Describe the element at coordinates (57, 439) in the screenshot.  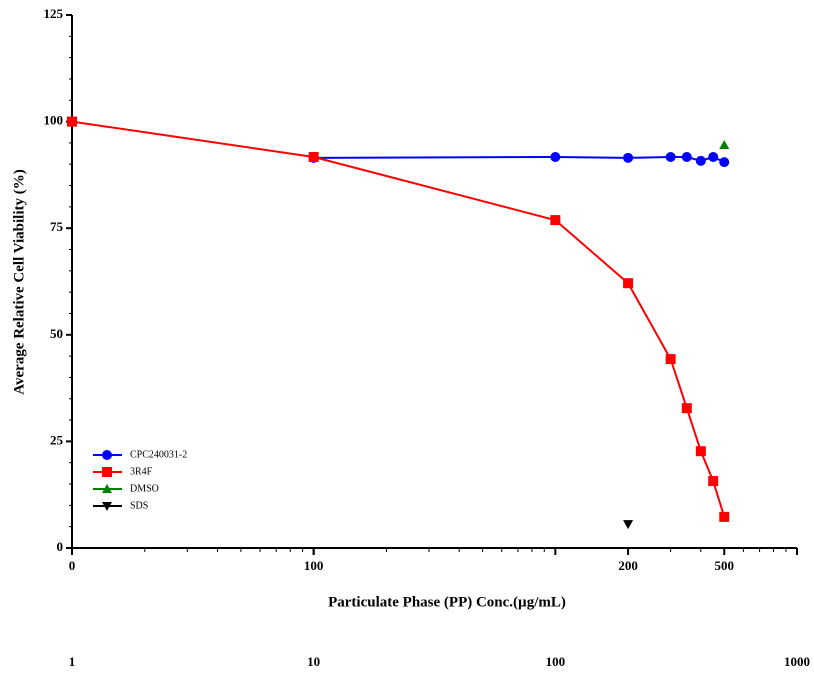
I see `y-tick-label: 25` at that location.